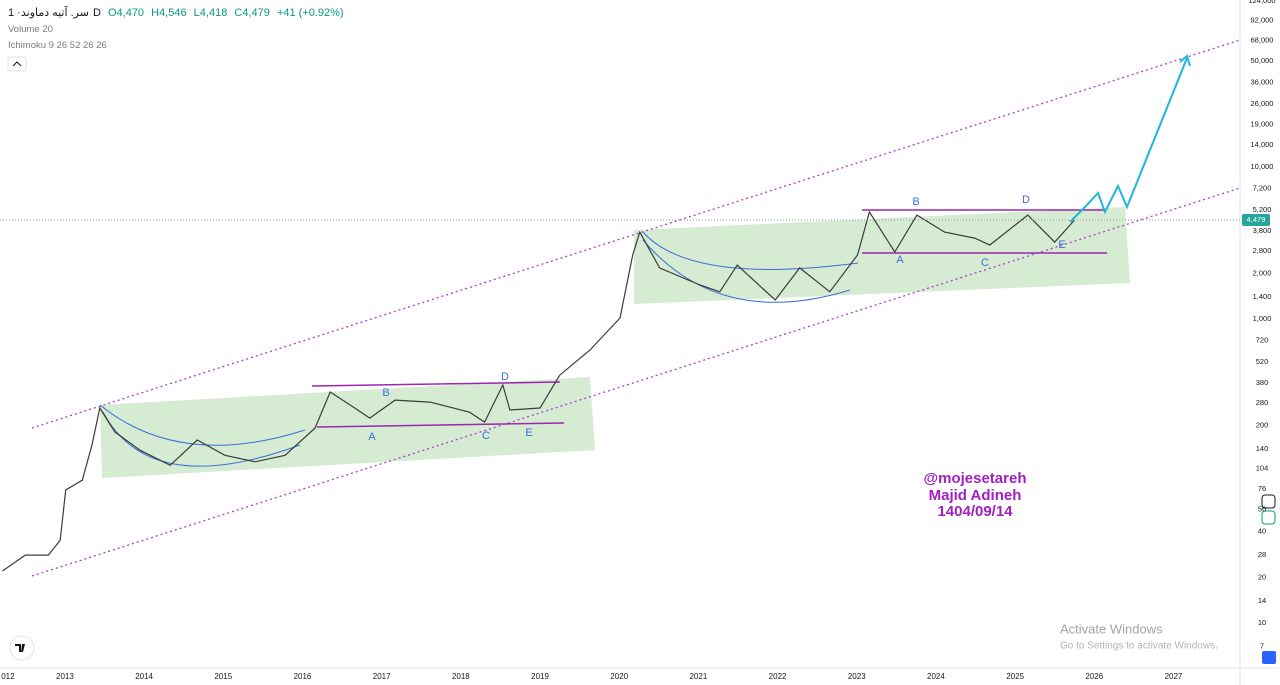 Image resolution: width=1280 pixels, height=685 pixels. I want to click on y-tick-label: 28, so click(1262, 554).